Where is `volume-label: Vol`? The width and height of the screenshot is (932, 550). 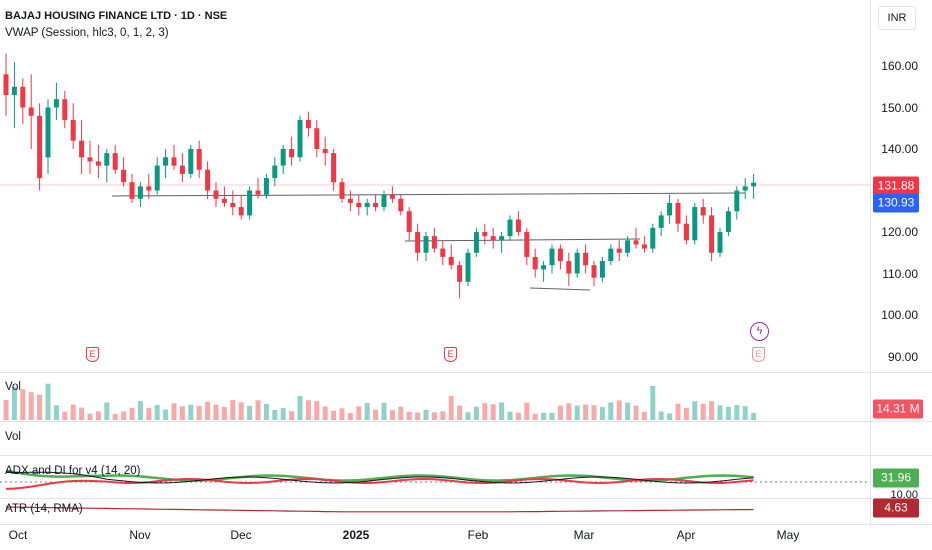 volume-label: Vol is located at coordinates (13, 387).